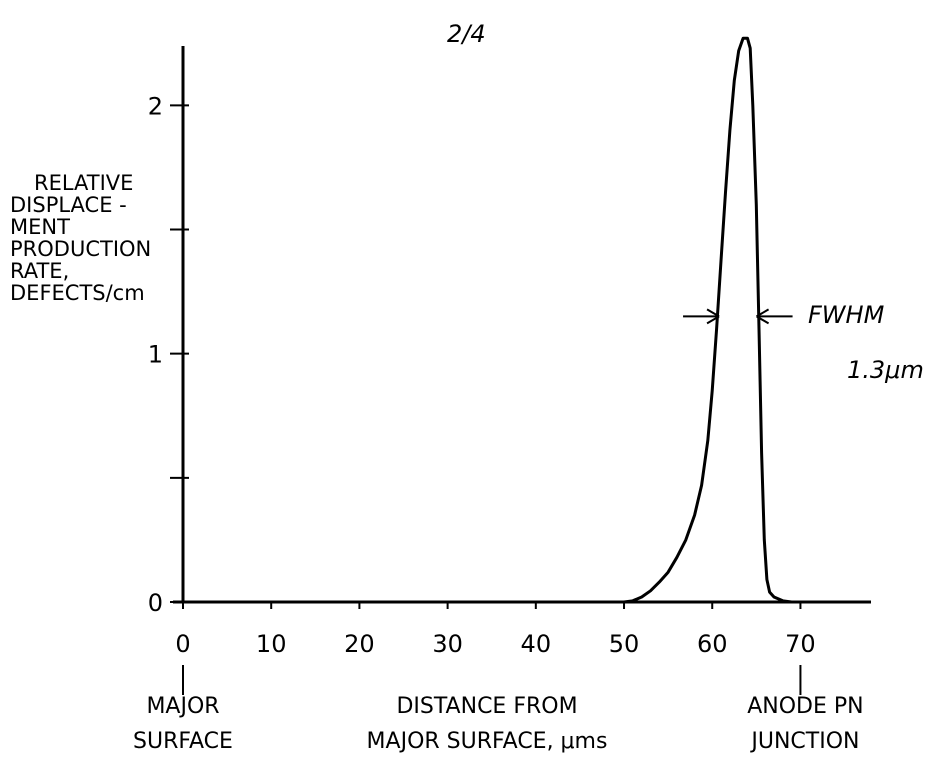 This screenshot has height=780, width=941. What do you see at coordinates (80, 249) in the screenshot?
I see `y-axis-label-line: PRODUCTION` at bounding box center [80, 249].